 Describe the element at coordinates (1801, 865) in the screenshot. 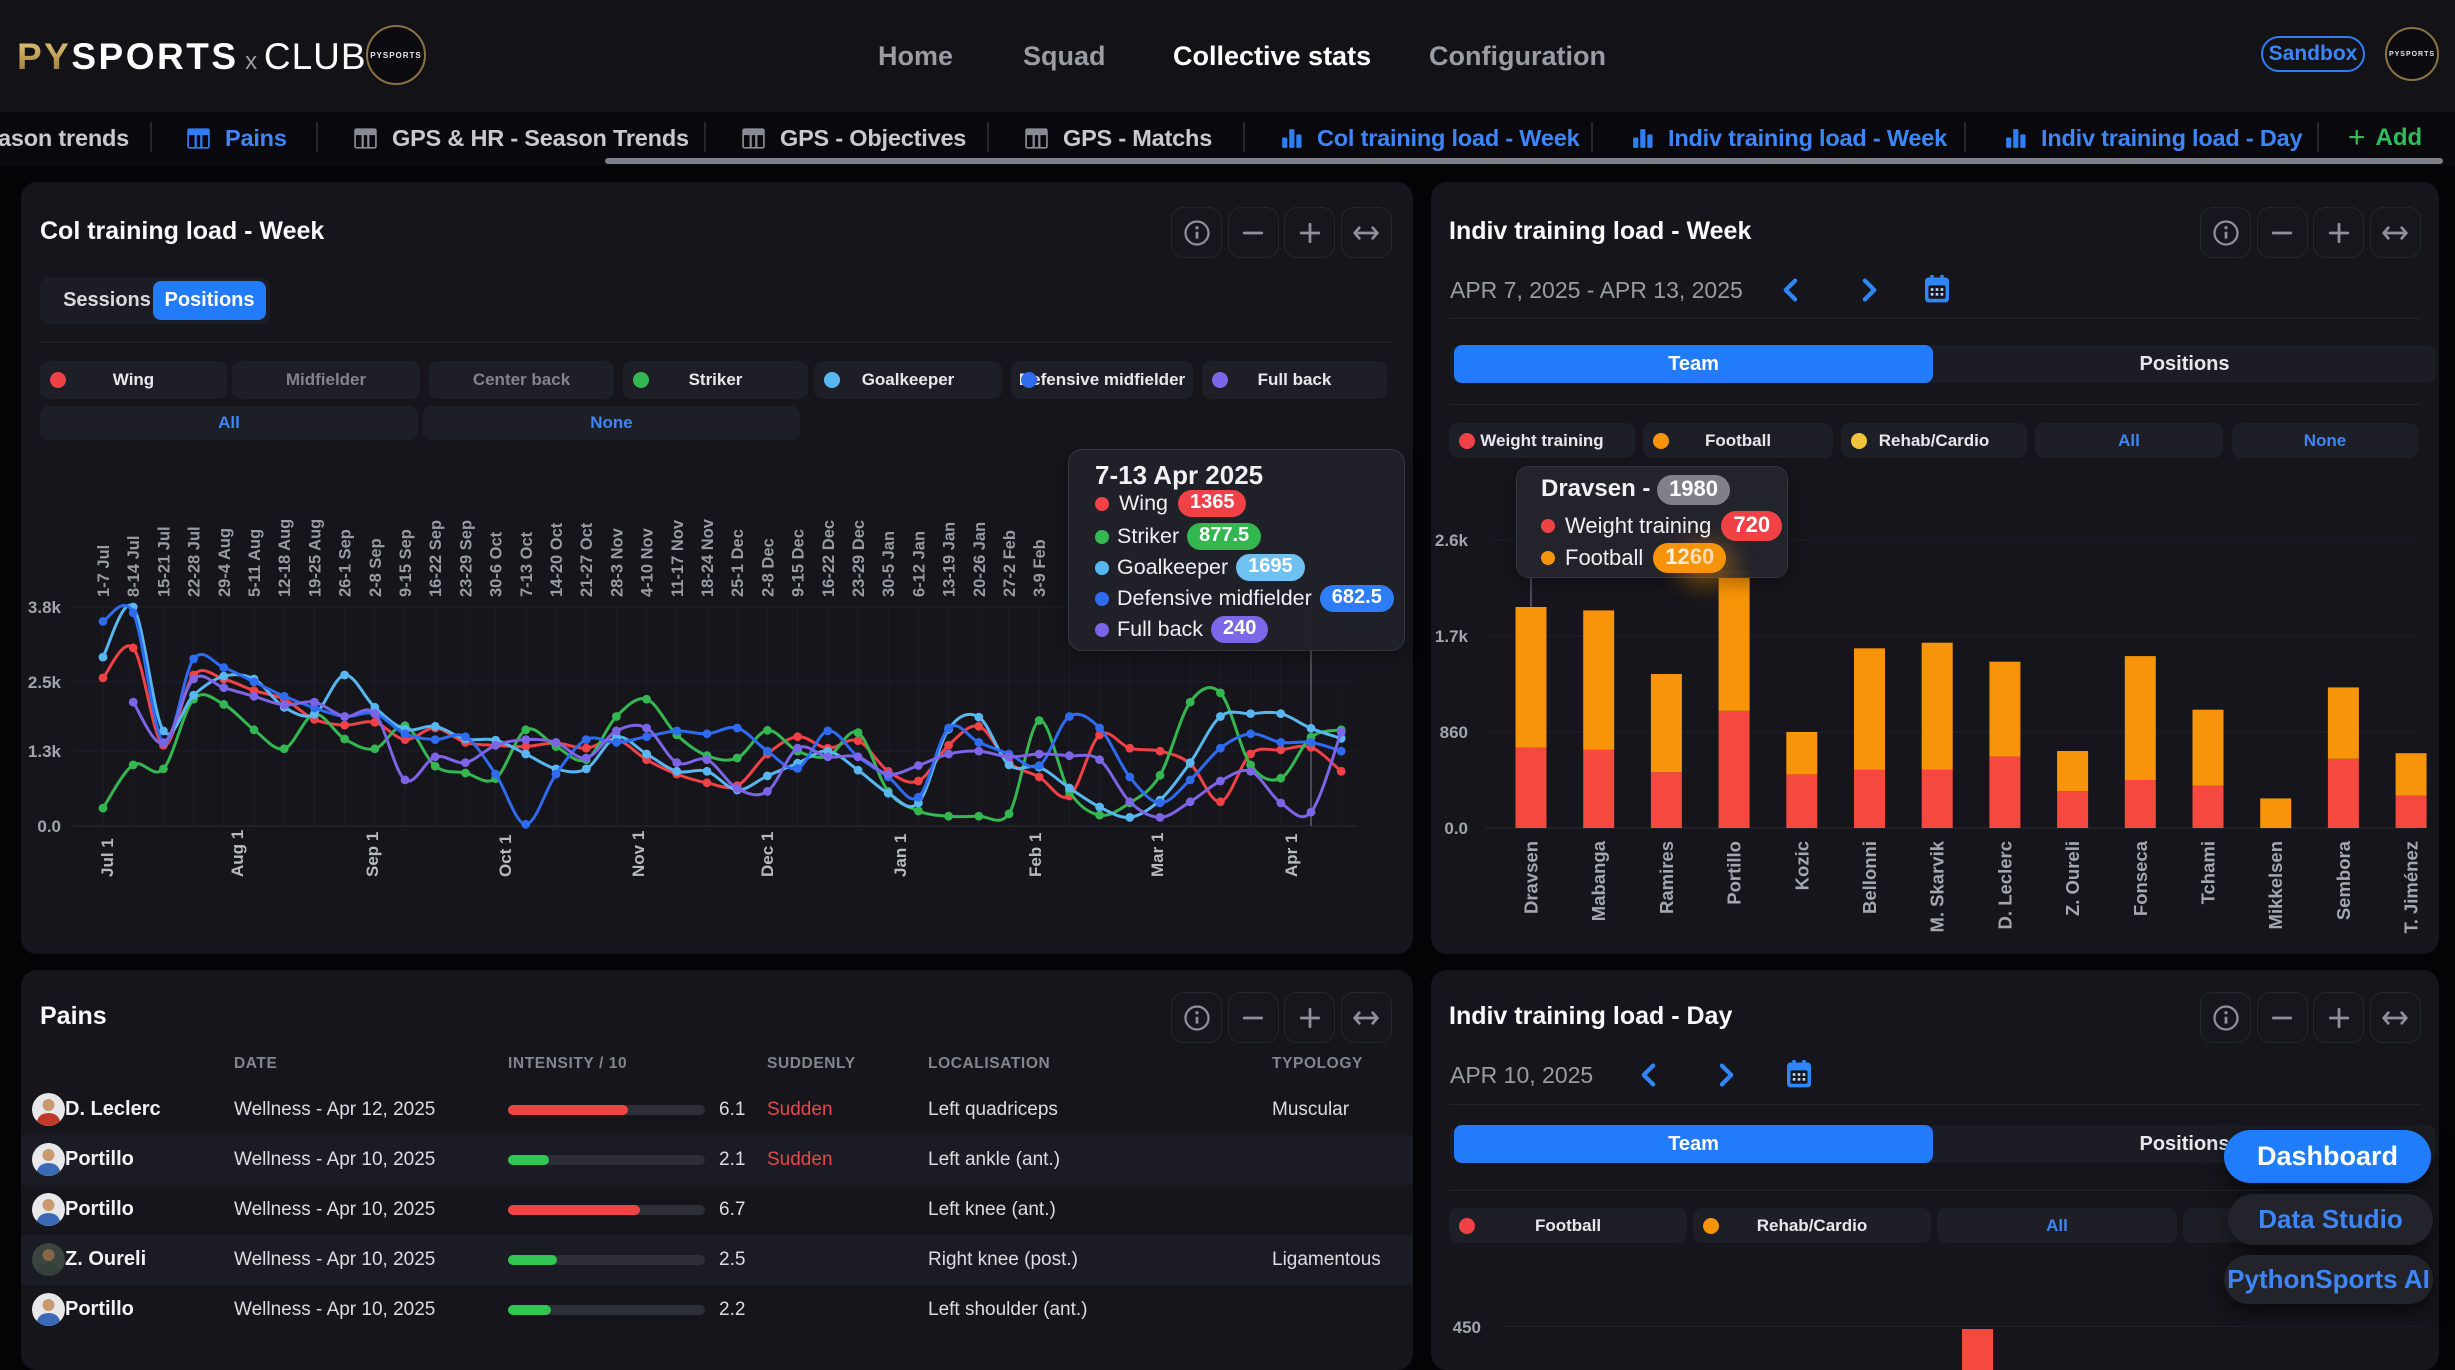

I see `svg-text: Kozic` at that location.